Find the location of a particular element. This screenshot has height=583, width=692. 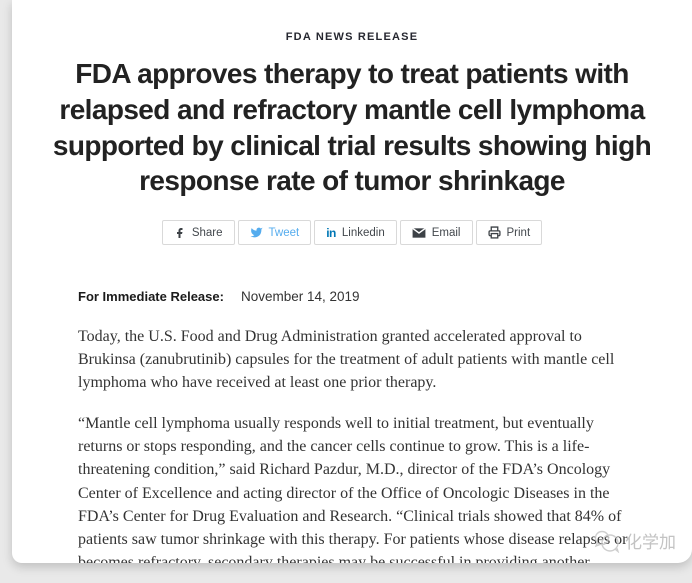

release-date: November 14, 2019 is located at coordinates (300, 297).